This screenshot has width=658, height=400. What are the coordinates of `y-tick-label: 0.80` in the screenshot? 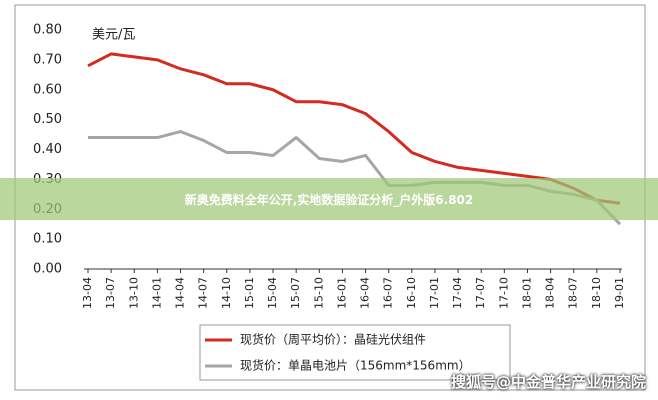 It's located at (47, 30).